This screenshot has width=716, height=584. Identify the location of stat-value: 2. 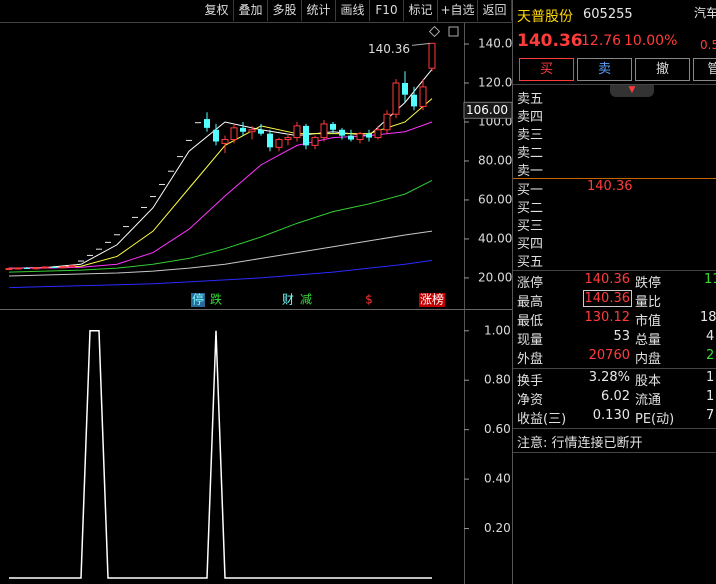
(710, 355).